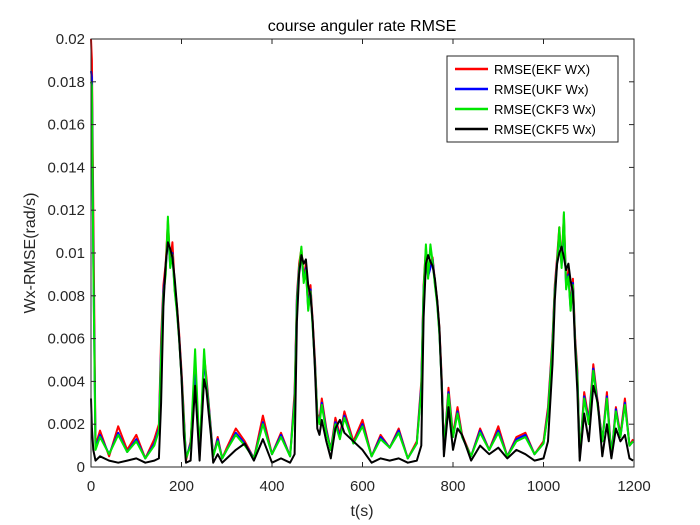 The height and width of the screenshot is (525, 700). What do you see at coordinates (542, 69) in the screenshot?
I see `legend-label-0: RMSE(EKF WX)` at bounding box center [542, 69].